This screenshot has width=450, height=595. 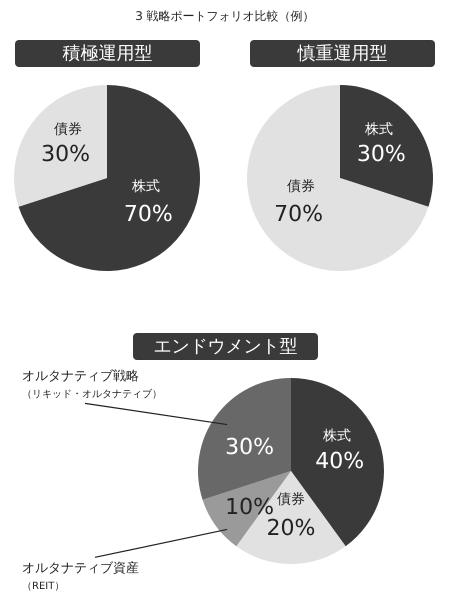 I want to click on chart-title: 慎重運用型, so click(x=342, y=53).